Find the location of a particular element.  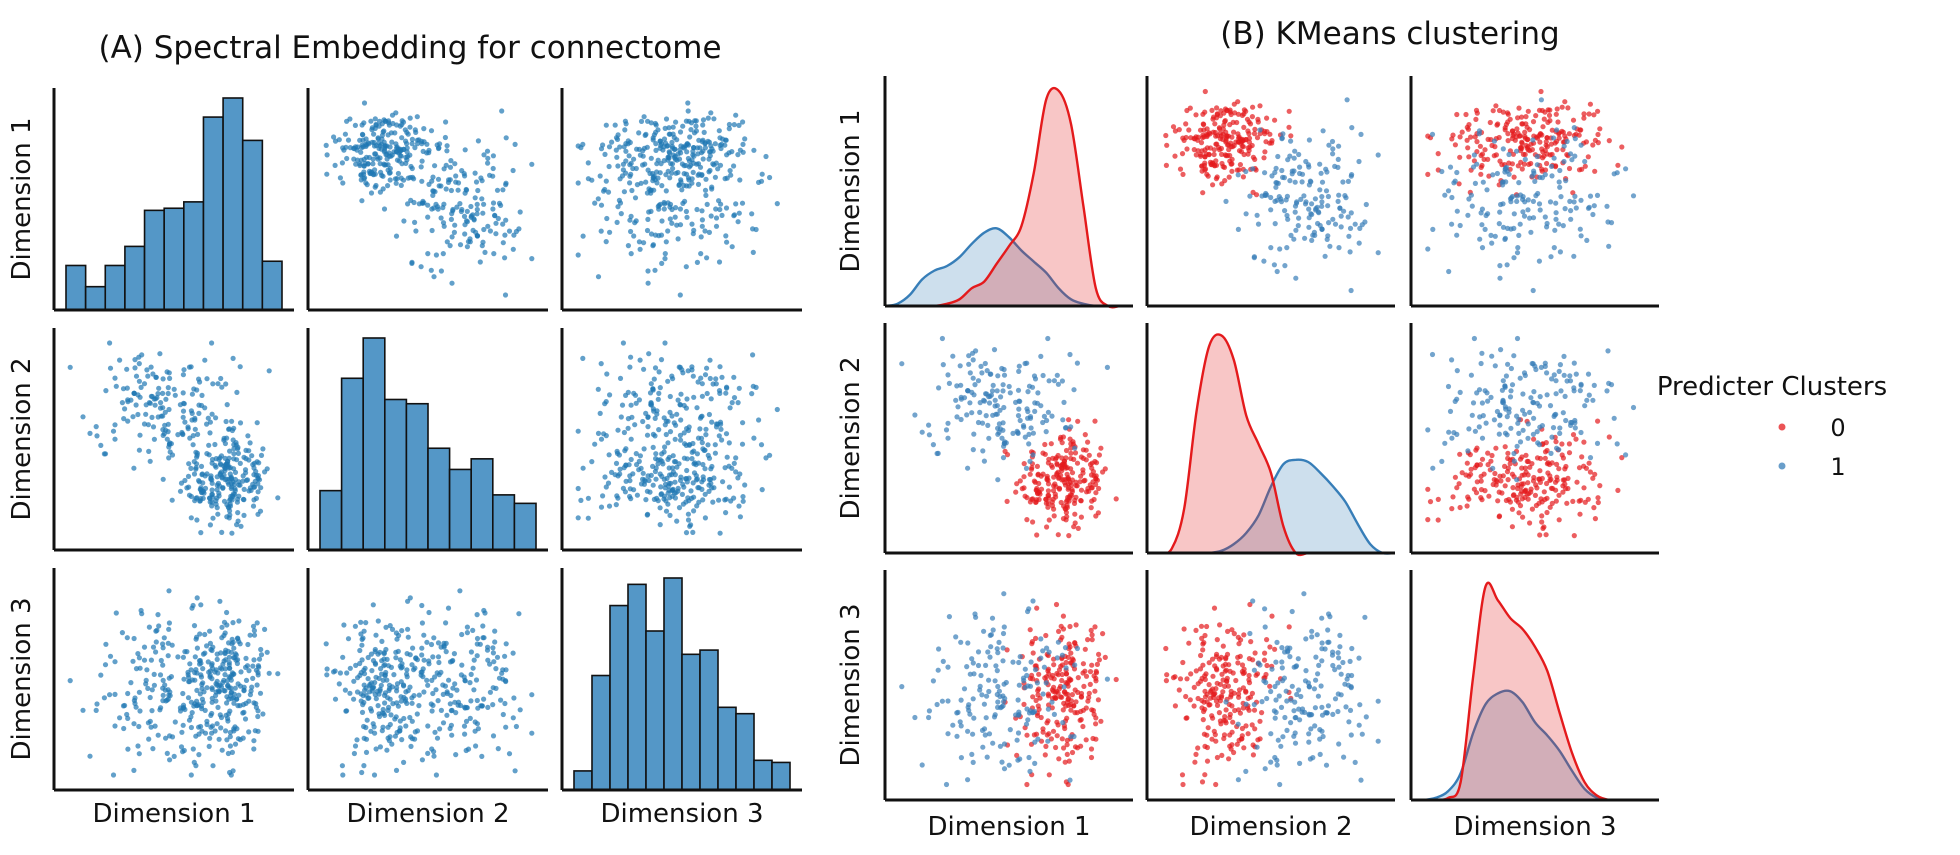

panel-a-cell-r3-c2 is located at coordinates (427, 680).